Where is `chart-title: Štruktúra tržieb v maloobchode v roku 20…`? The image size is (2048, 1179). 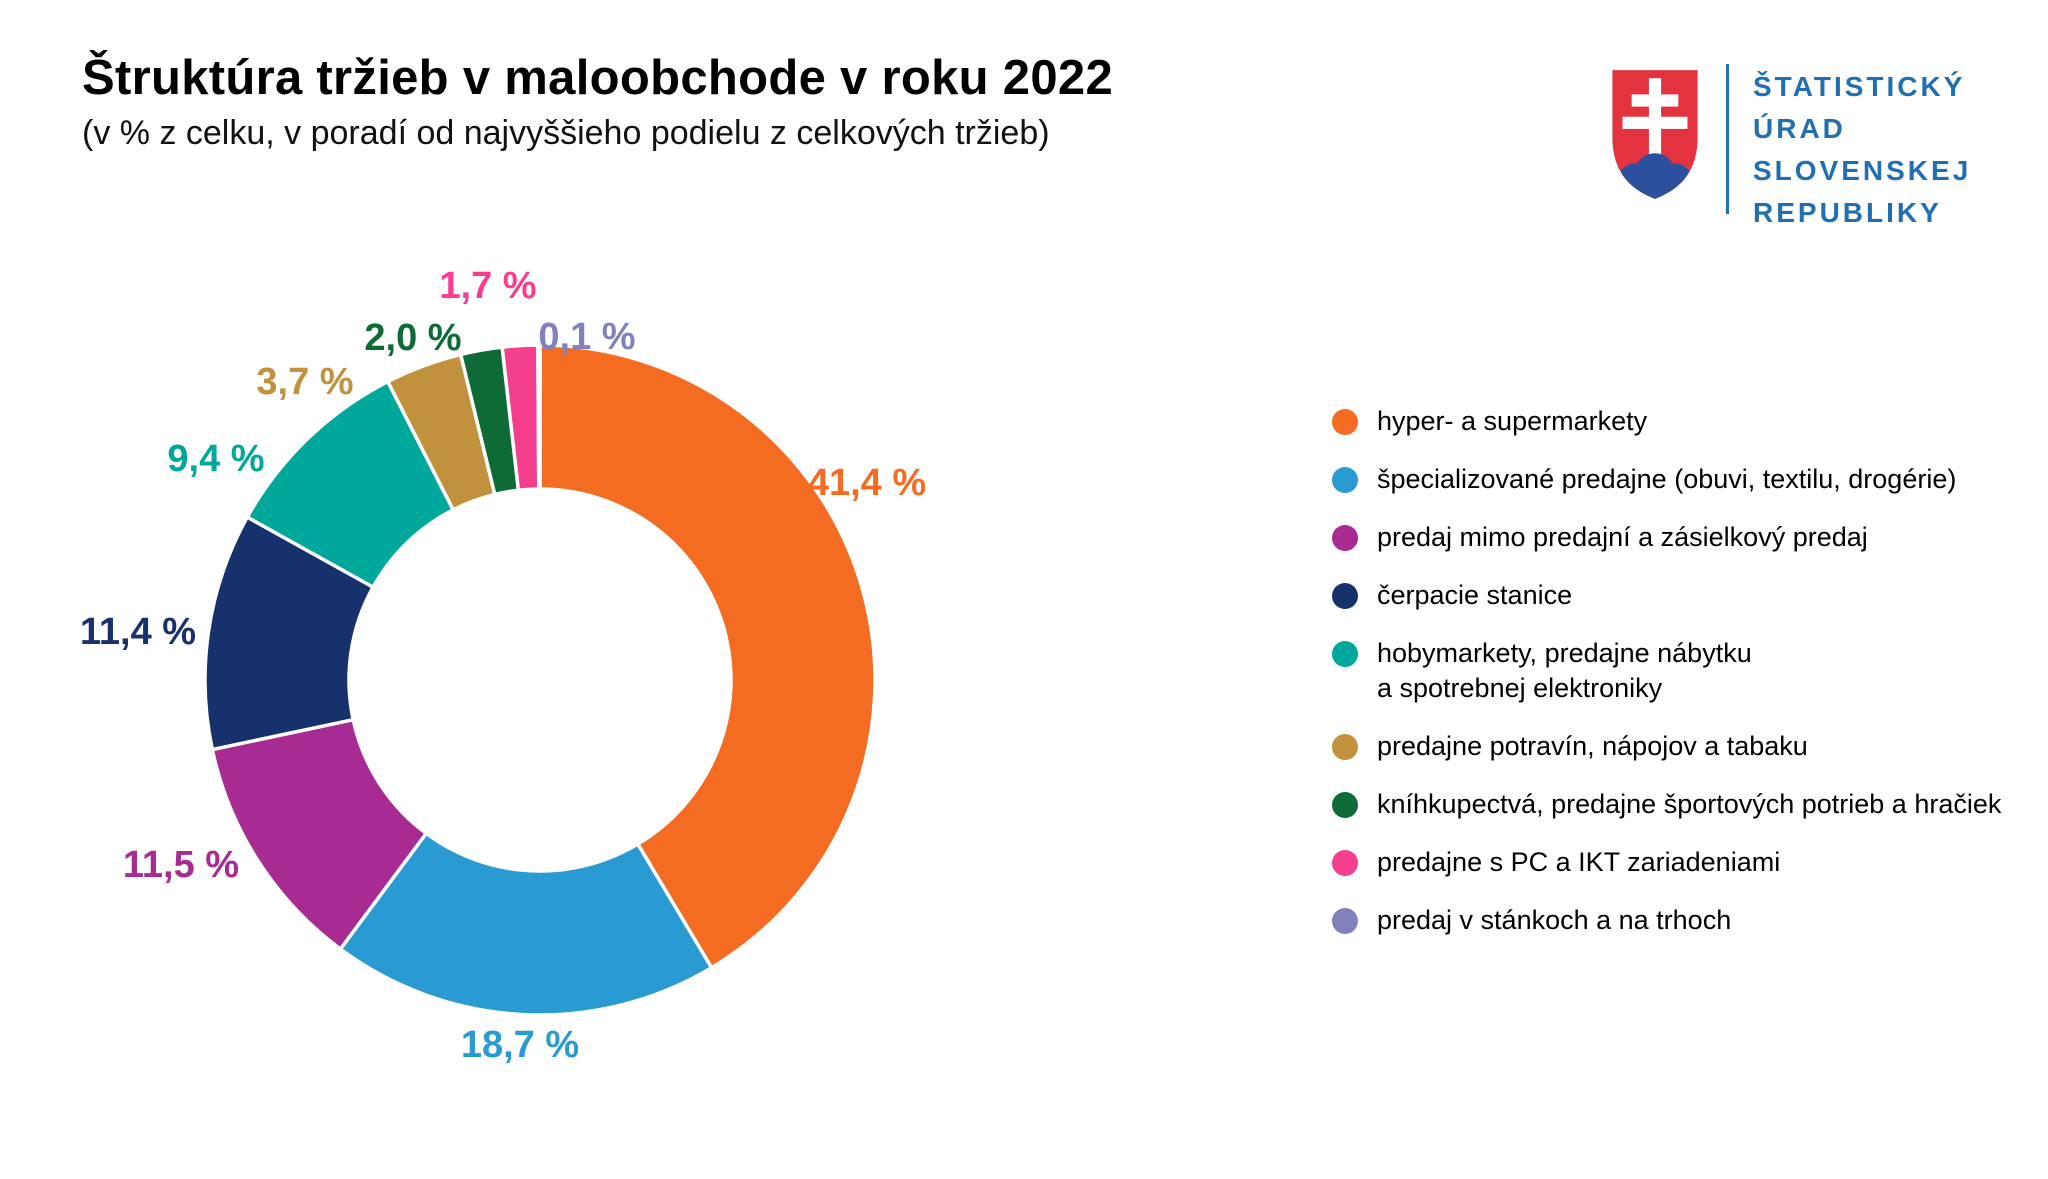 chart-title: Štruktúra tržieb v maloobchode v roku 20… is located at coordinates (598, 78).